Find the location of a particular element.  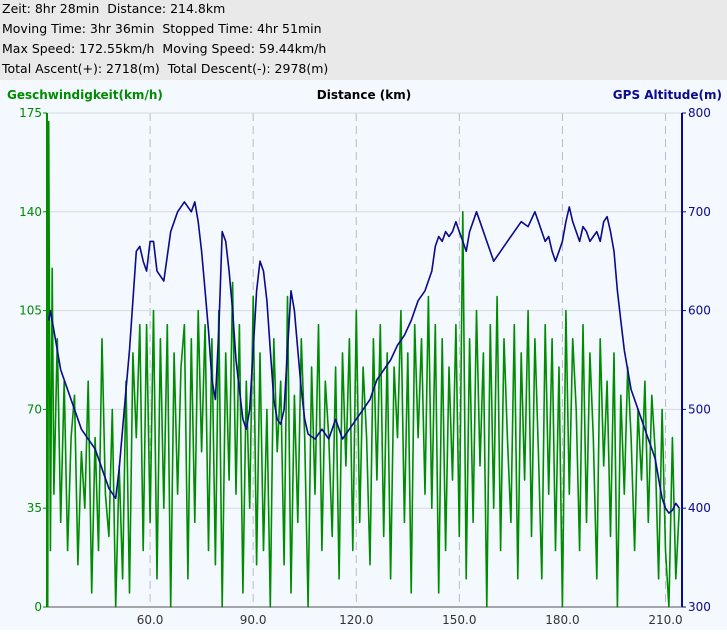

right-y-tick-label: 500 is located at coordinates (699, 409).